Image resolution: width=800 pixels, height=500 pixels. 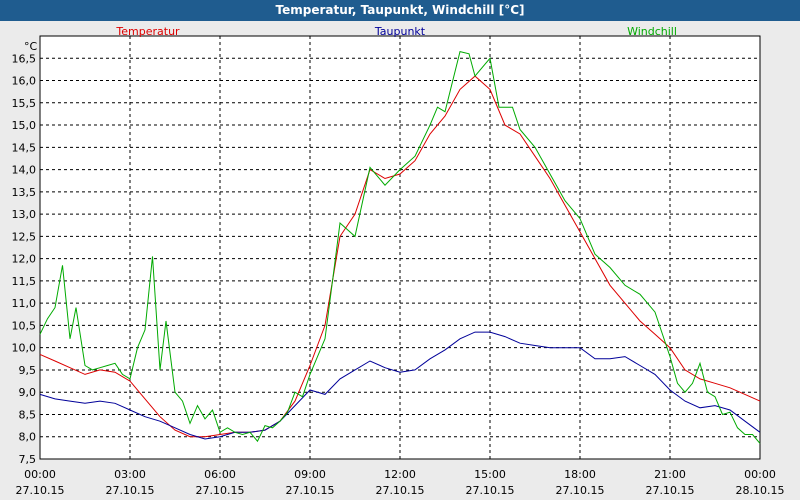 What do you see at coordinates (670, 474) in the screenshot?
I see `x-tick-time: 21:00` at bounding box center [670, 474].